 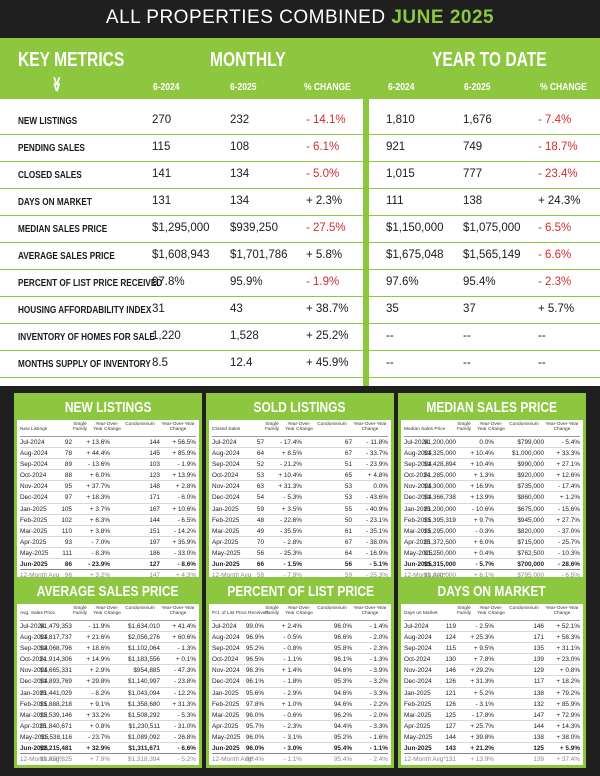 I want to click on table-cell: + 3.7%, so click(x=99, y=509).